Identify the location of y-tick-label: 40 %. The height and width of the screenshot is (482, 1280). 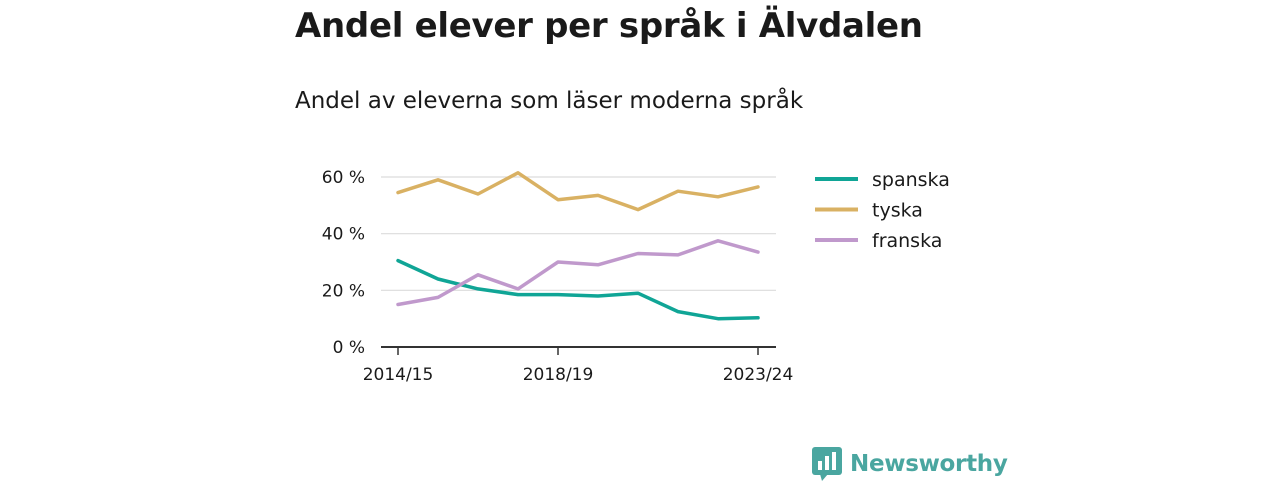
(343, 235).